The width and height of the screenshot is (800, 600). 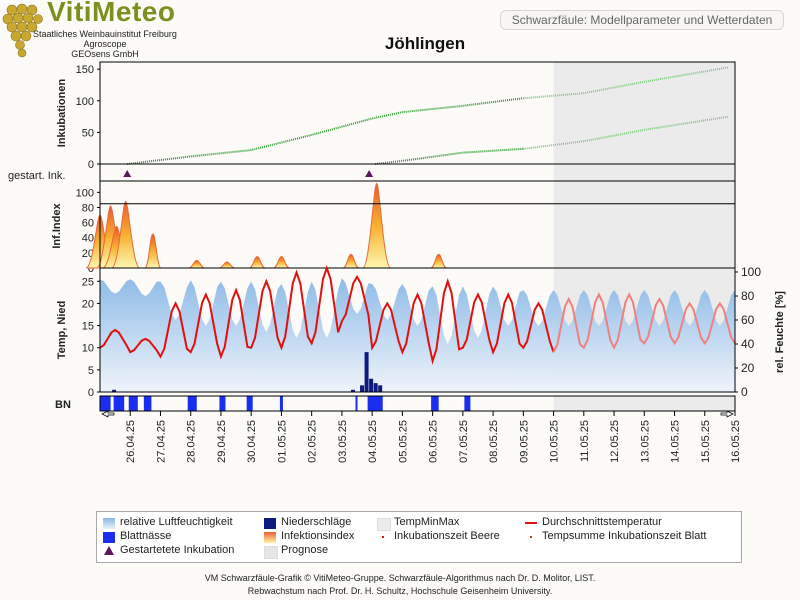 What do you see at coordinates (22, 30) in the screenshot?
I see `grape-logo-icon` at bounding box center [22, 30].